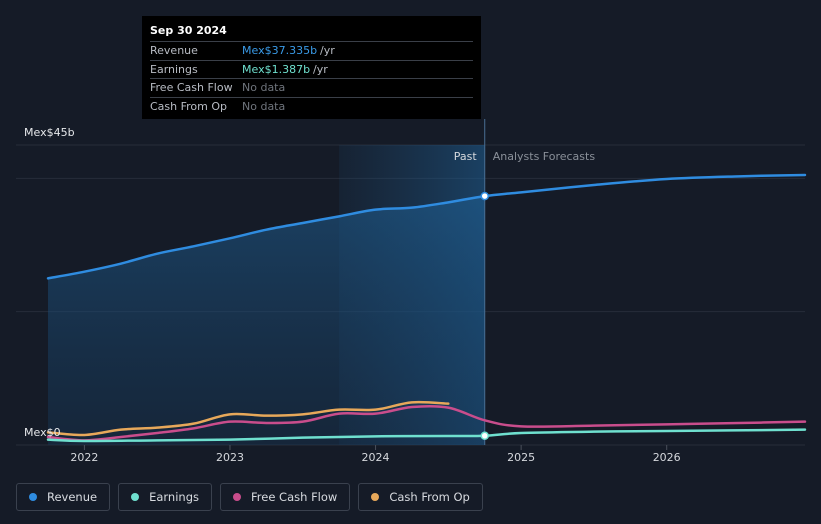 The image size is (821, 524). I want to click on series-line-cash-from-op, so click(248, 418).